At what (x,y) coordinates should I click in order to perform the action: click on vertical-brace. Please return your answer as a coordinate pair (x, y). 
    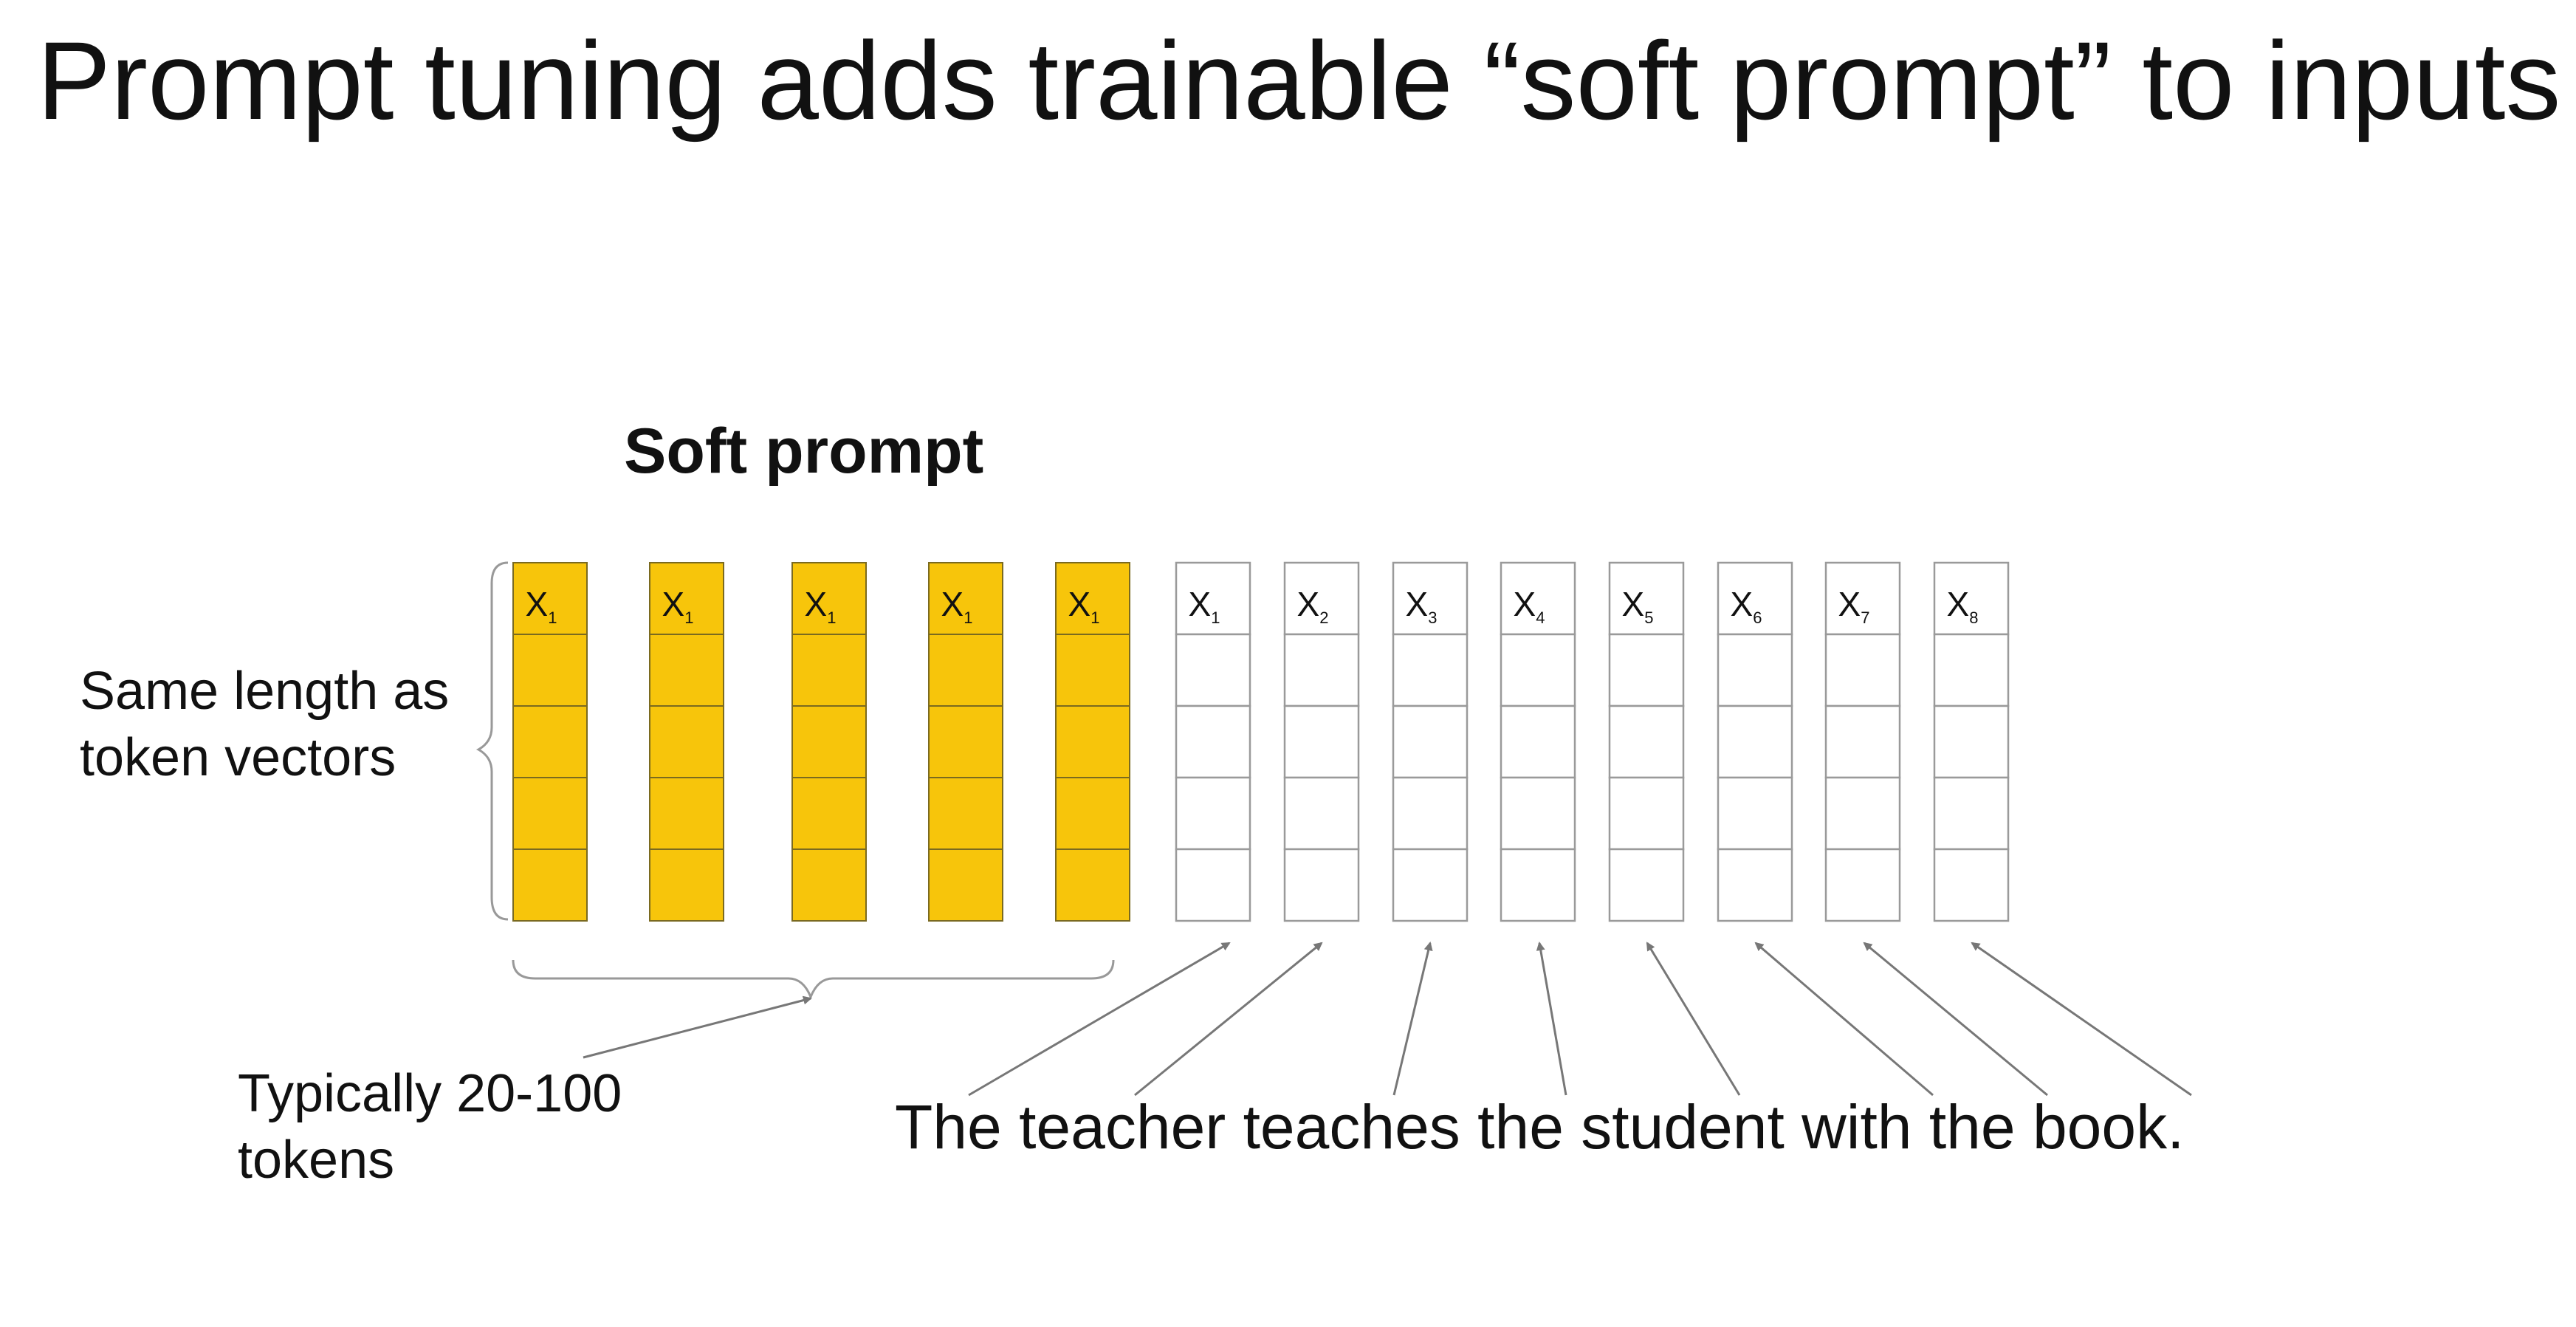
    Looking at the image, I should click on (493, 741).